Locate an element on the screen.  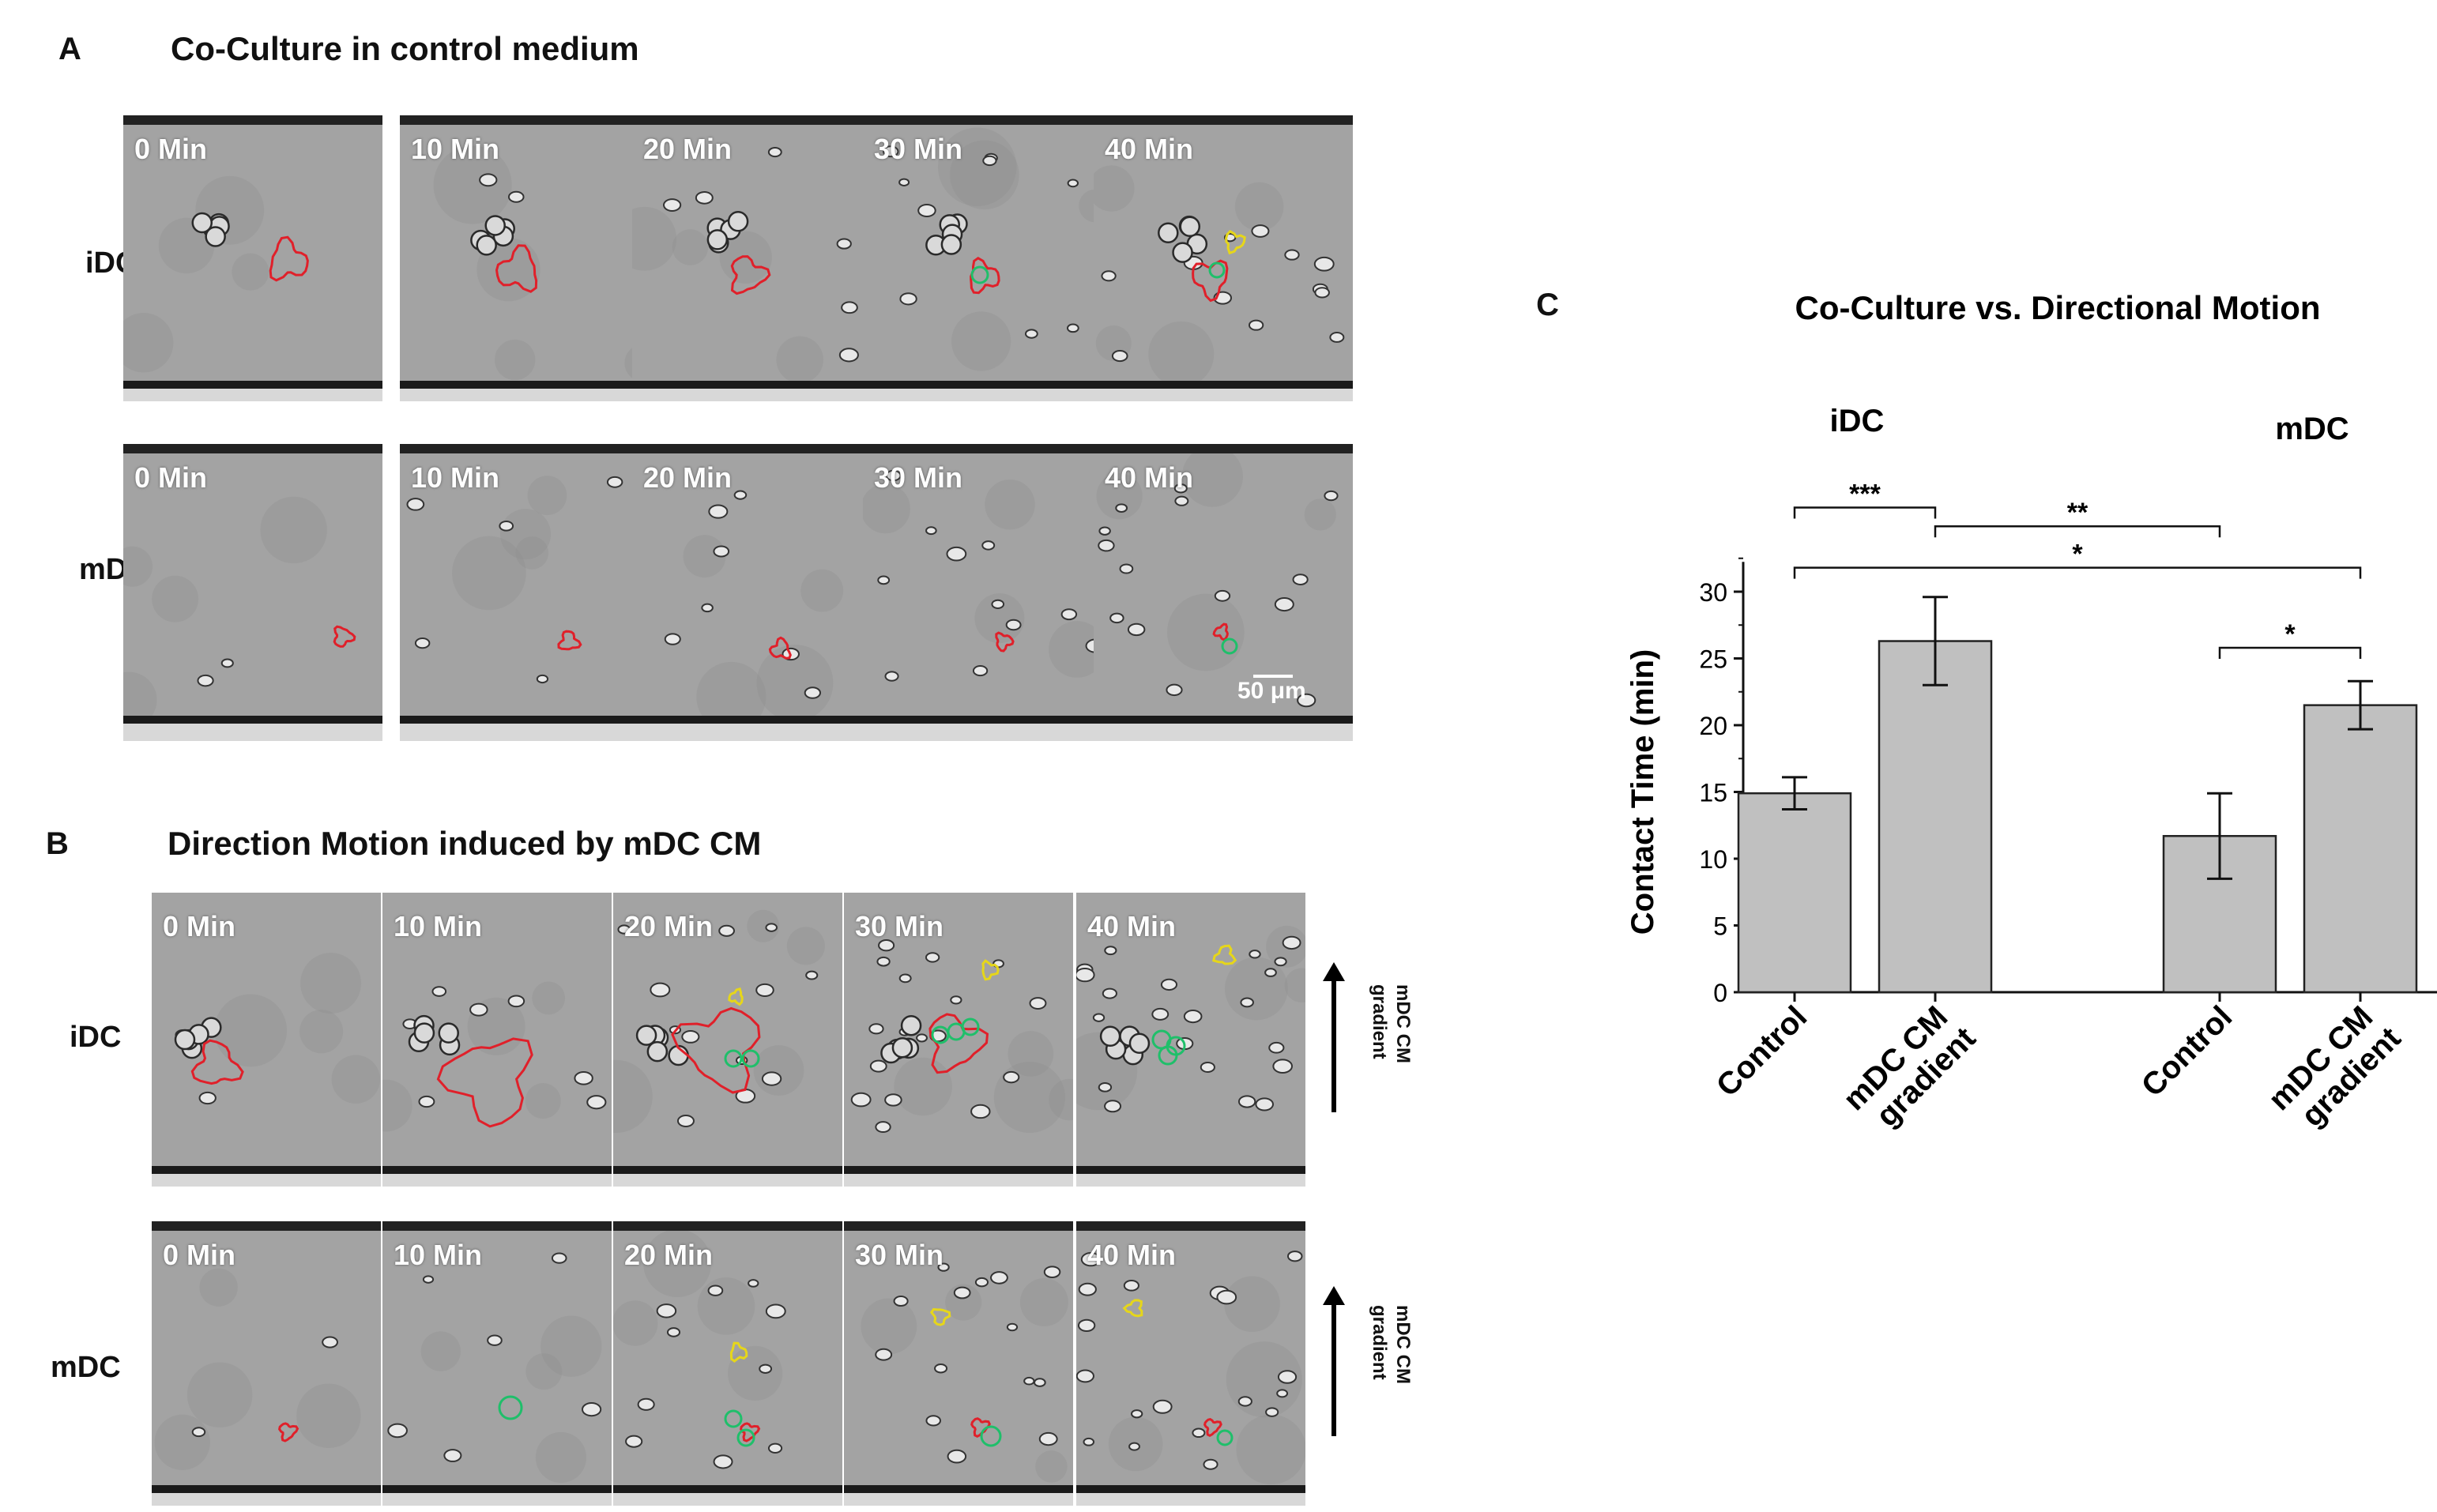
panel-b-frame-idc-0: 0 Min is located at coordinates (266, 1040).